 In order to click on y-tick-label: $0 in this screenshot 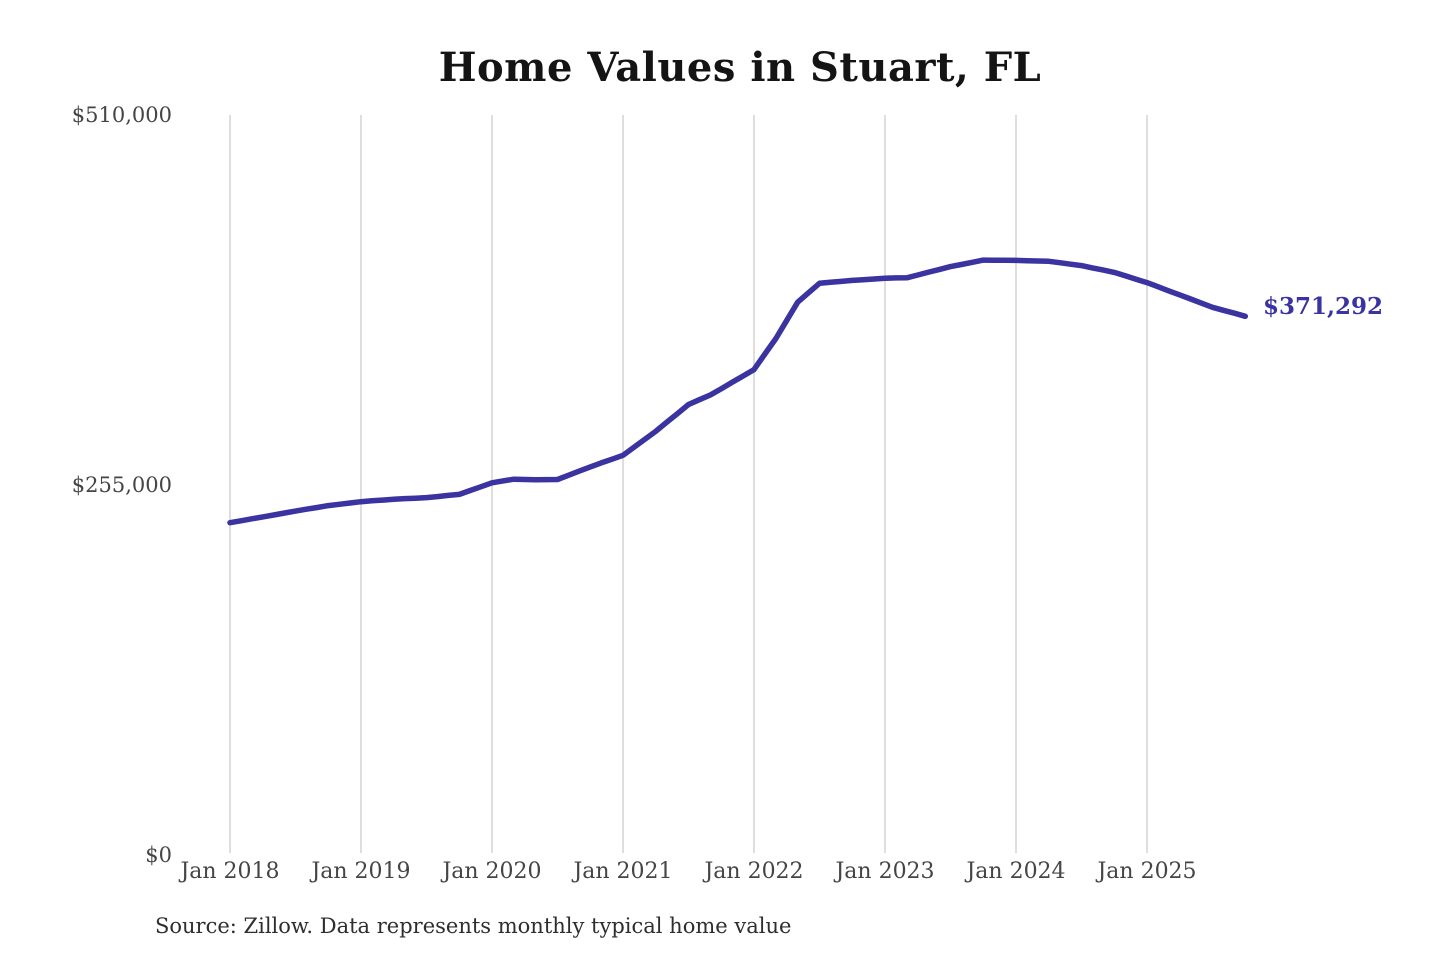, I will do `click(158, 855)`.